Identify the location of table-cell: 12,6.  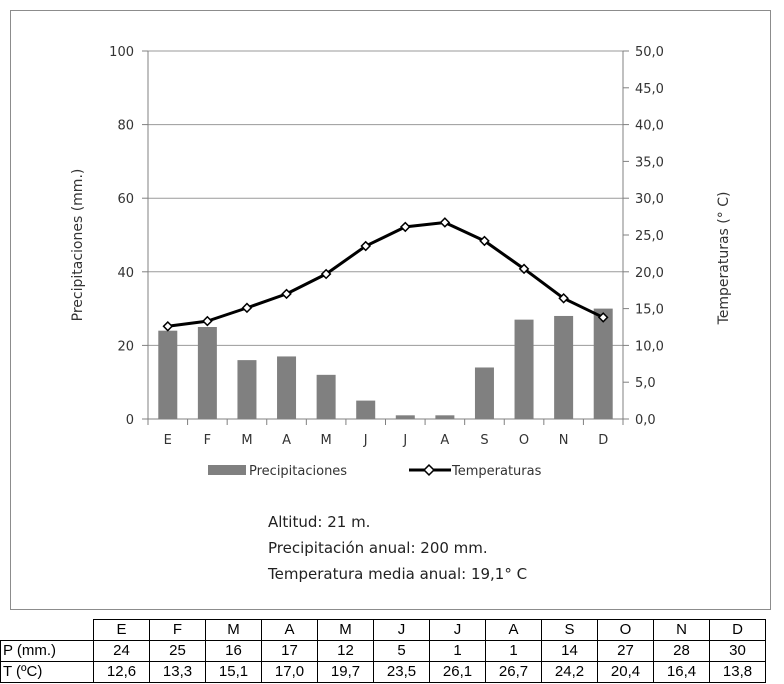
(121, 672).